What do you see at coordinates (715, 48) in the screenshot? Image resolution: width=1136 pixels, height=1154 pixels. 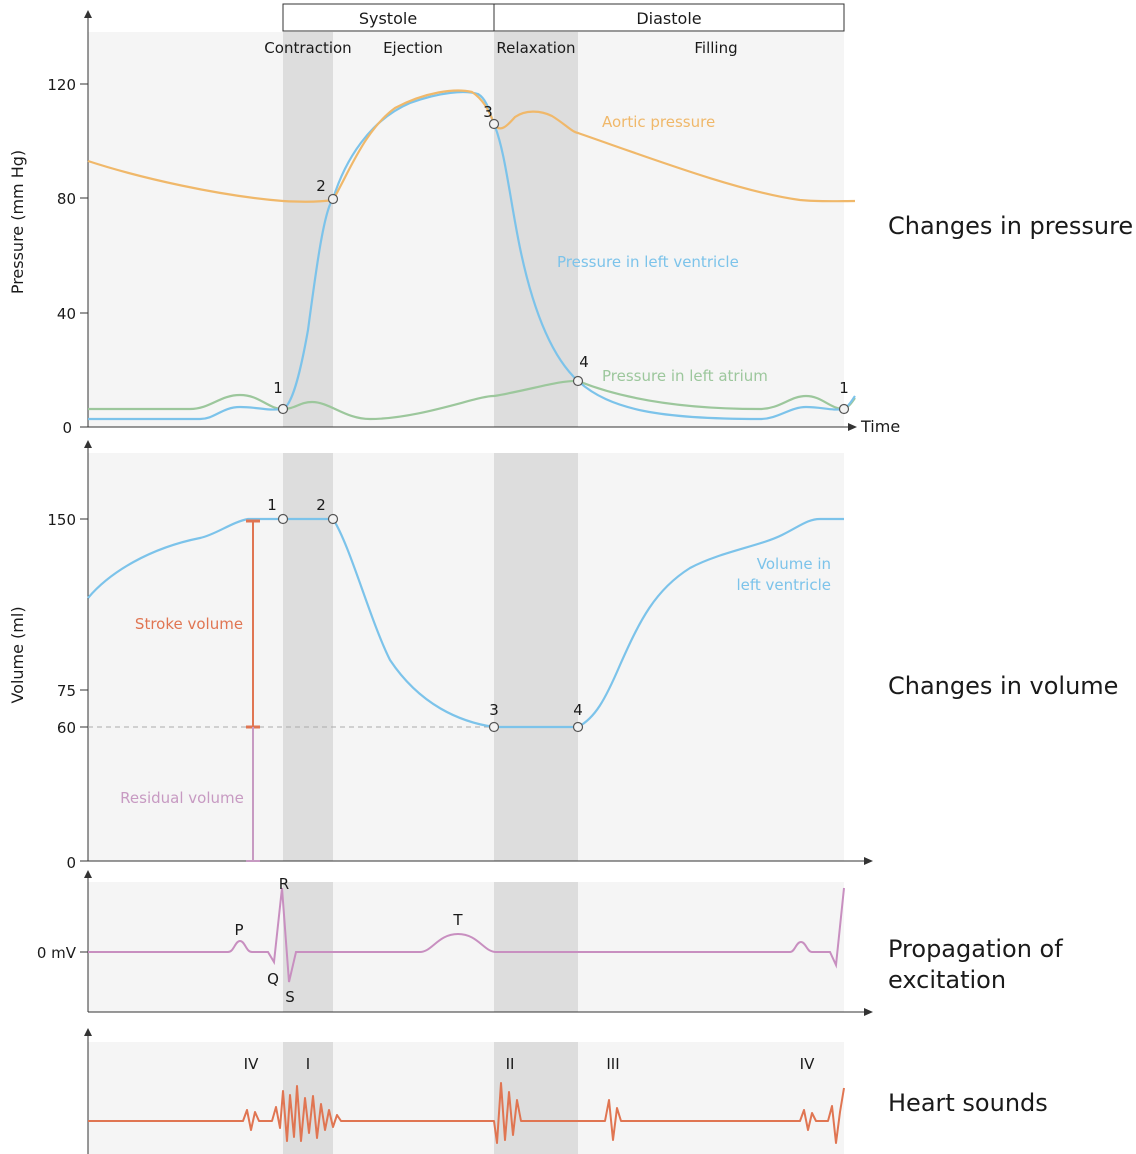 I see `filling-label: Filling` at bounding box center [715, 48].